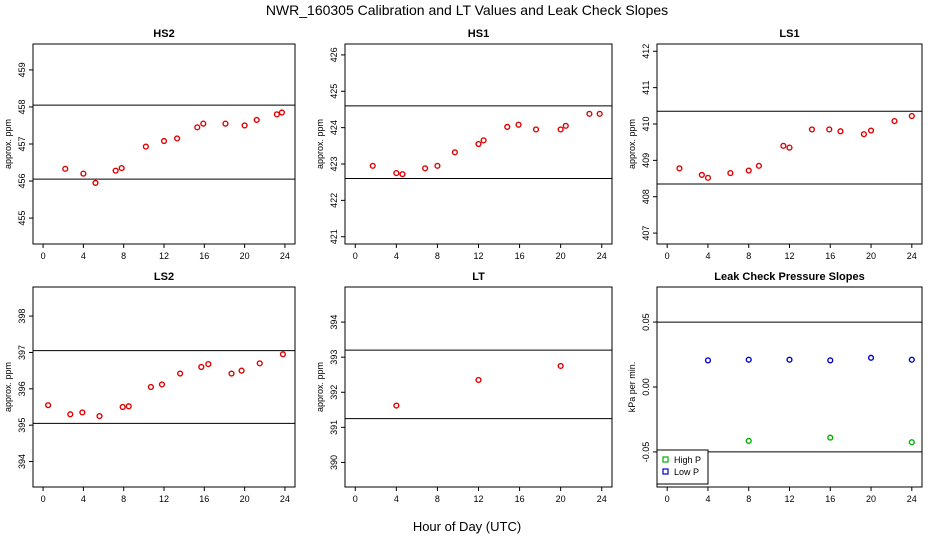  I want to click on y-tick-label: 408, so click(646, 196).